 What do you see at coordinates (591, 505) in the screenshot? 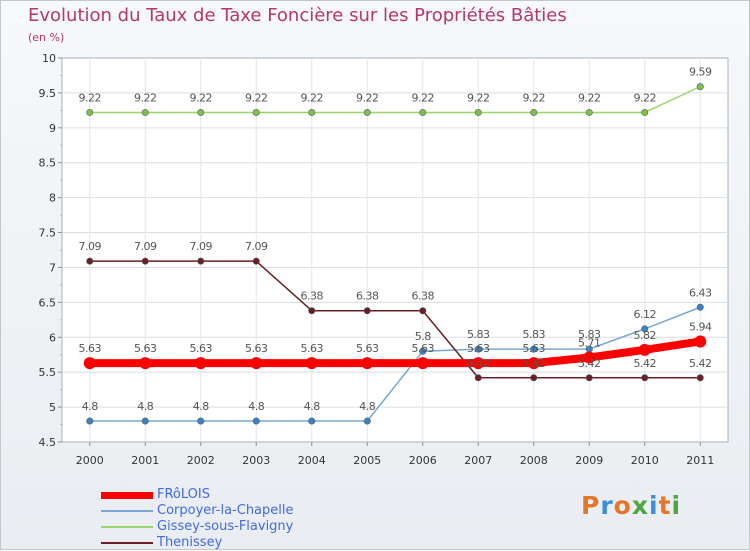
I see `logo-letter: P` at bounding box center [591, 505].